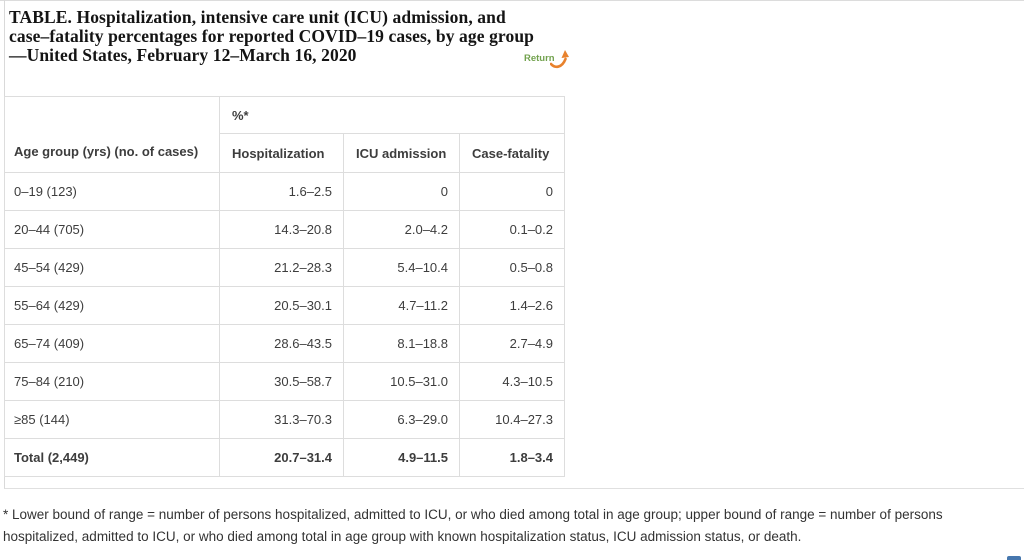  Describe the element at coordinates (401, 457) in the screenshot. I see `icu-admission-cell: 4.9–11.5` at that location.